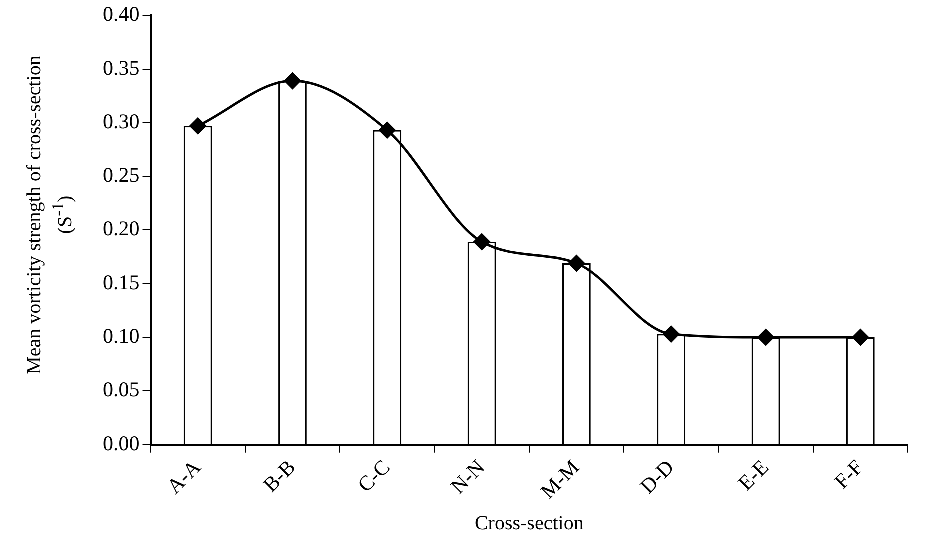  Describe the element at coordinates (121, 14) in the screenshot. I see `y-tick-label: 0.40` at that location.